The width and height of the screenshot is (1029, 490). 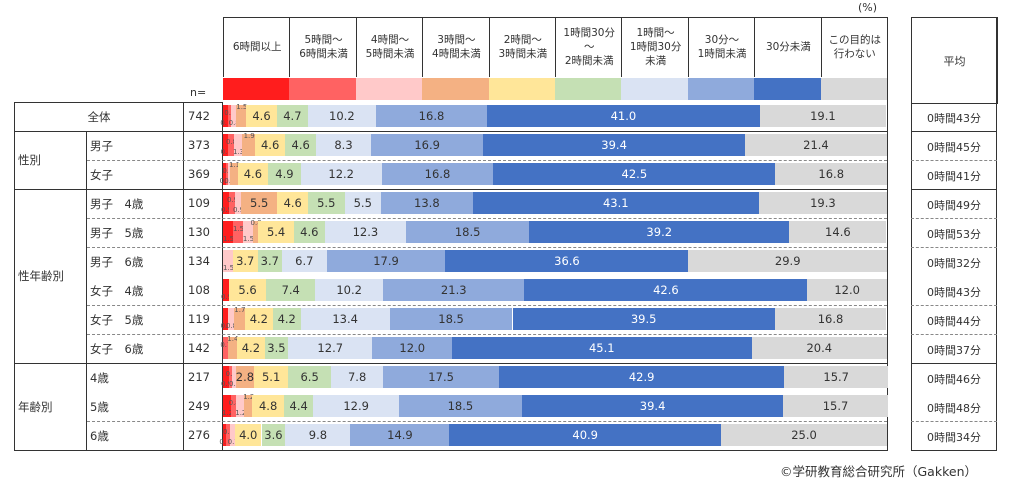 What do you see at coordinates (954, 61) in the screenshot?
I see `average-header: 平均` at bounding box center [954, 61].